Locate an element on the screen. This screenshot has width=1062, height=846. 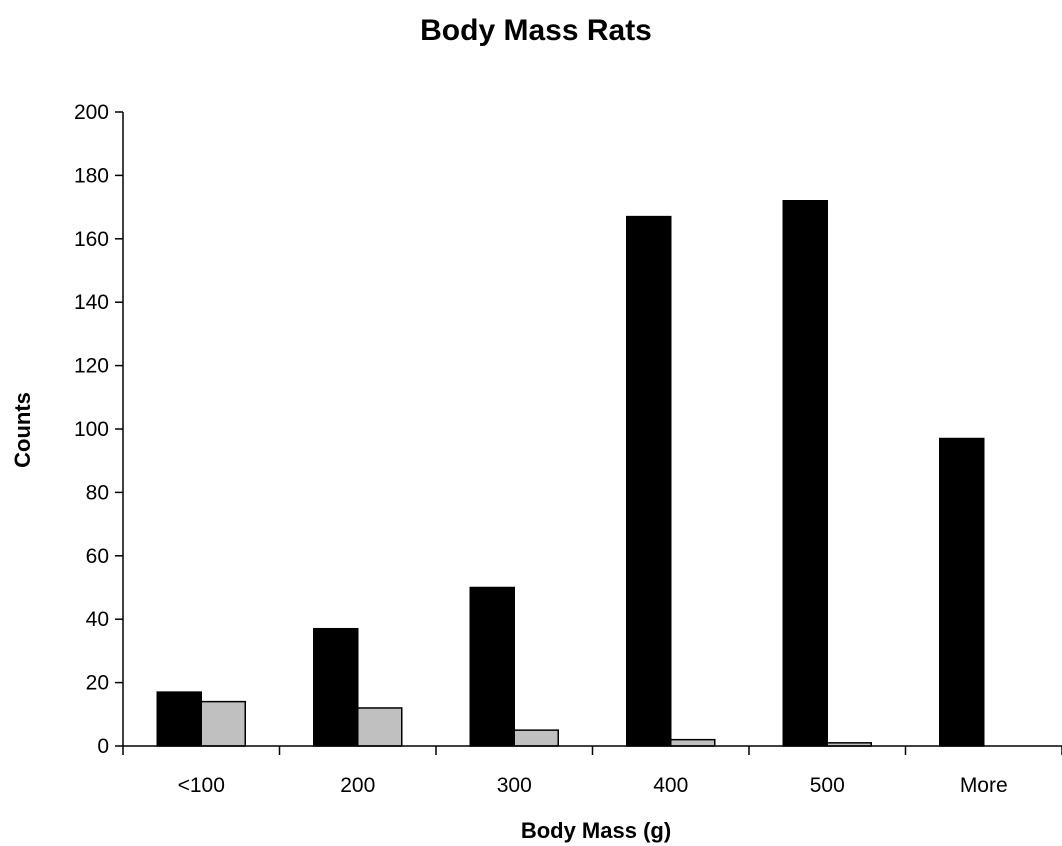
y-axis-label: Counts is located at coordinates (22, 430).